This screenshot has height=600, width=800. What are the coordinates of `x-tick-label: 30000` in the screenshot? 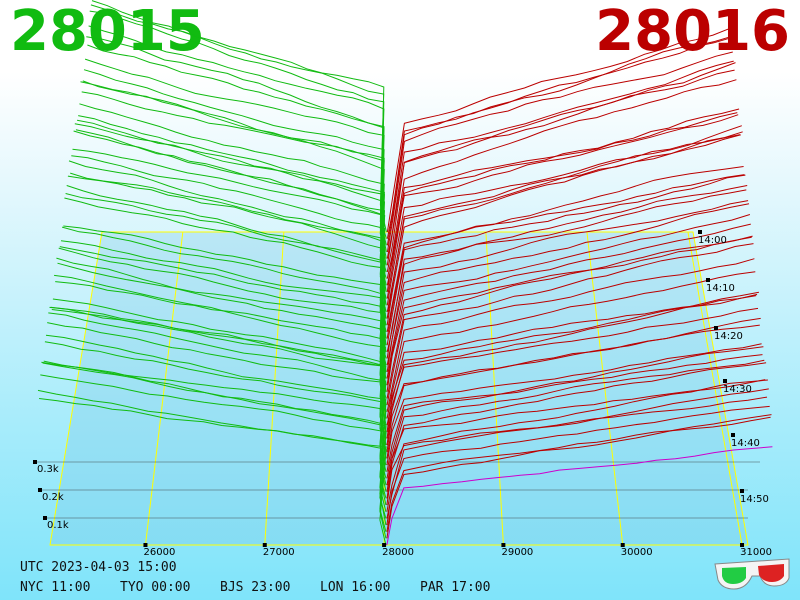 It's located at (637, 552).